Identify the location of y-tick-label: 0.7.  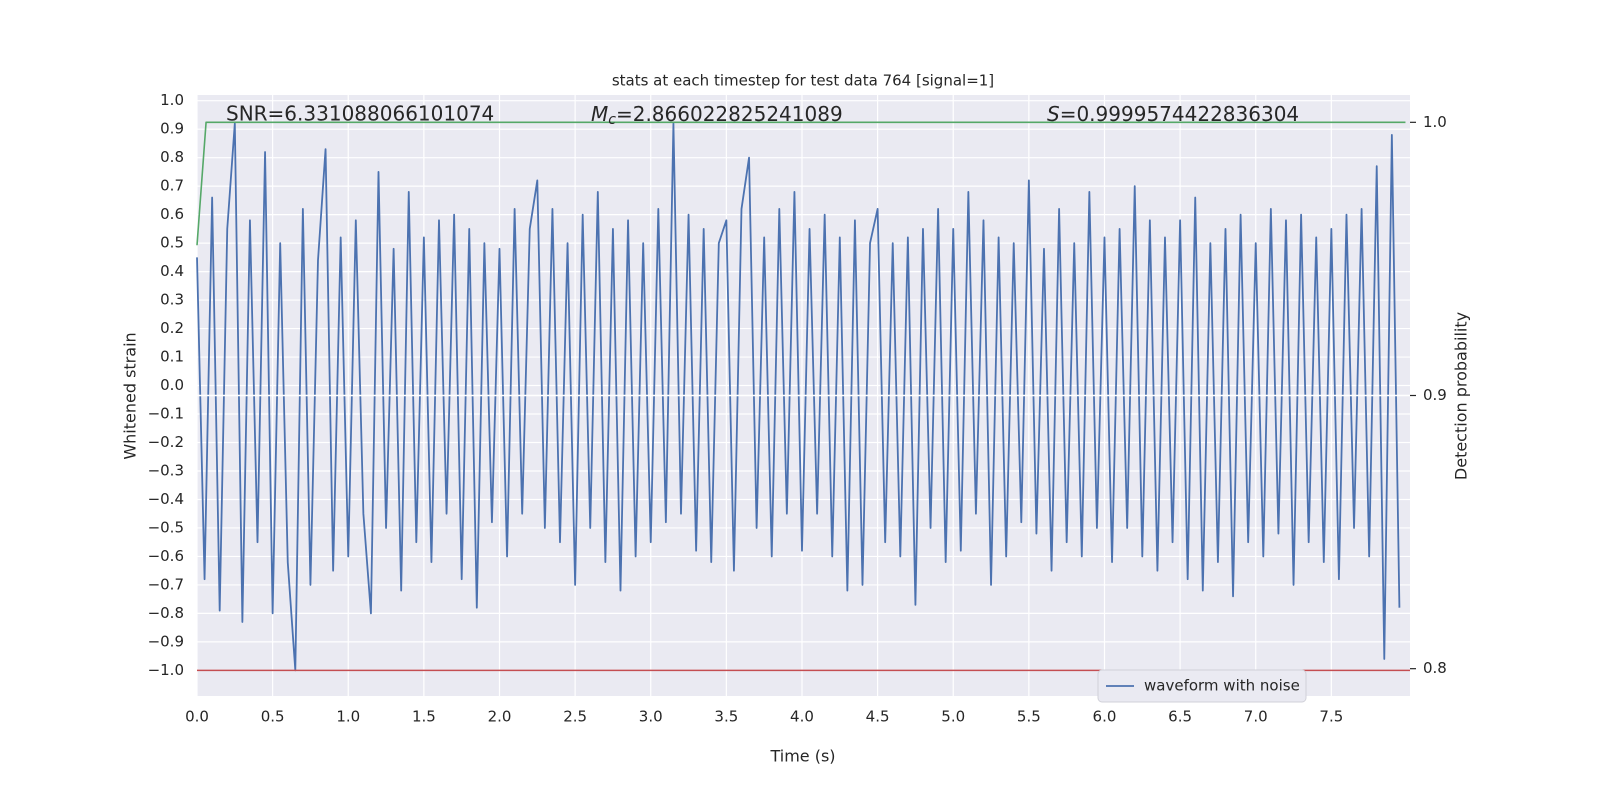
(172, 186).